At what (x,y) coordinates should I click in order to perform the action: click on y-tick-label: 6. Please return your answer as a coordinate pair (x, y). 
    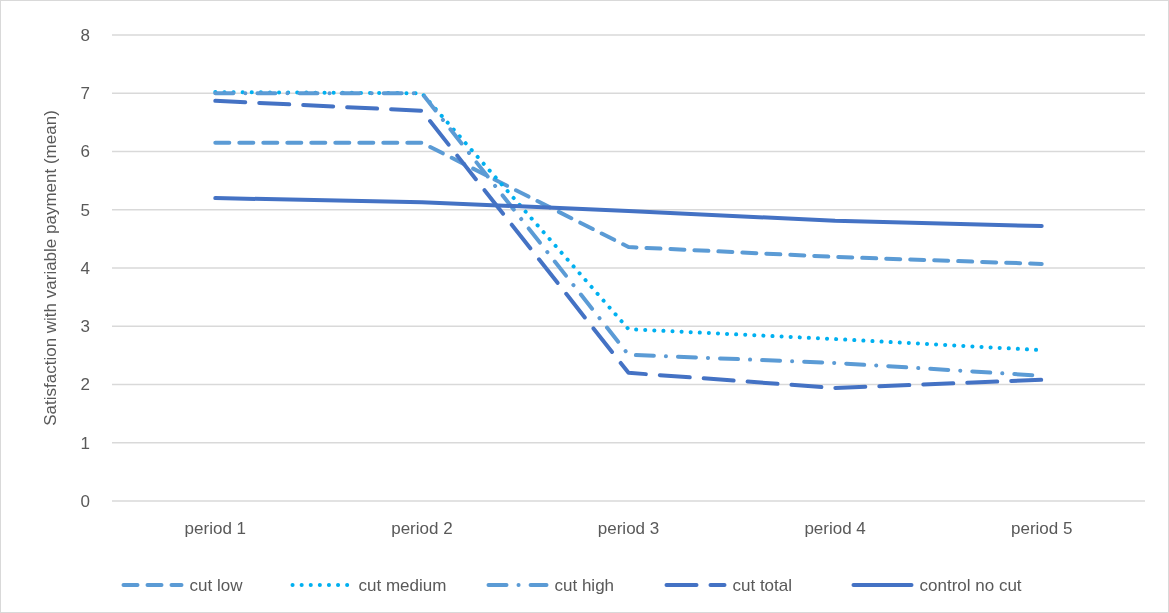
    Looking at the image, I should click on (85, 152).